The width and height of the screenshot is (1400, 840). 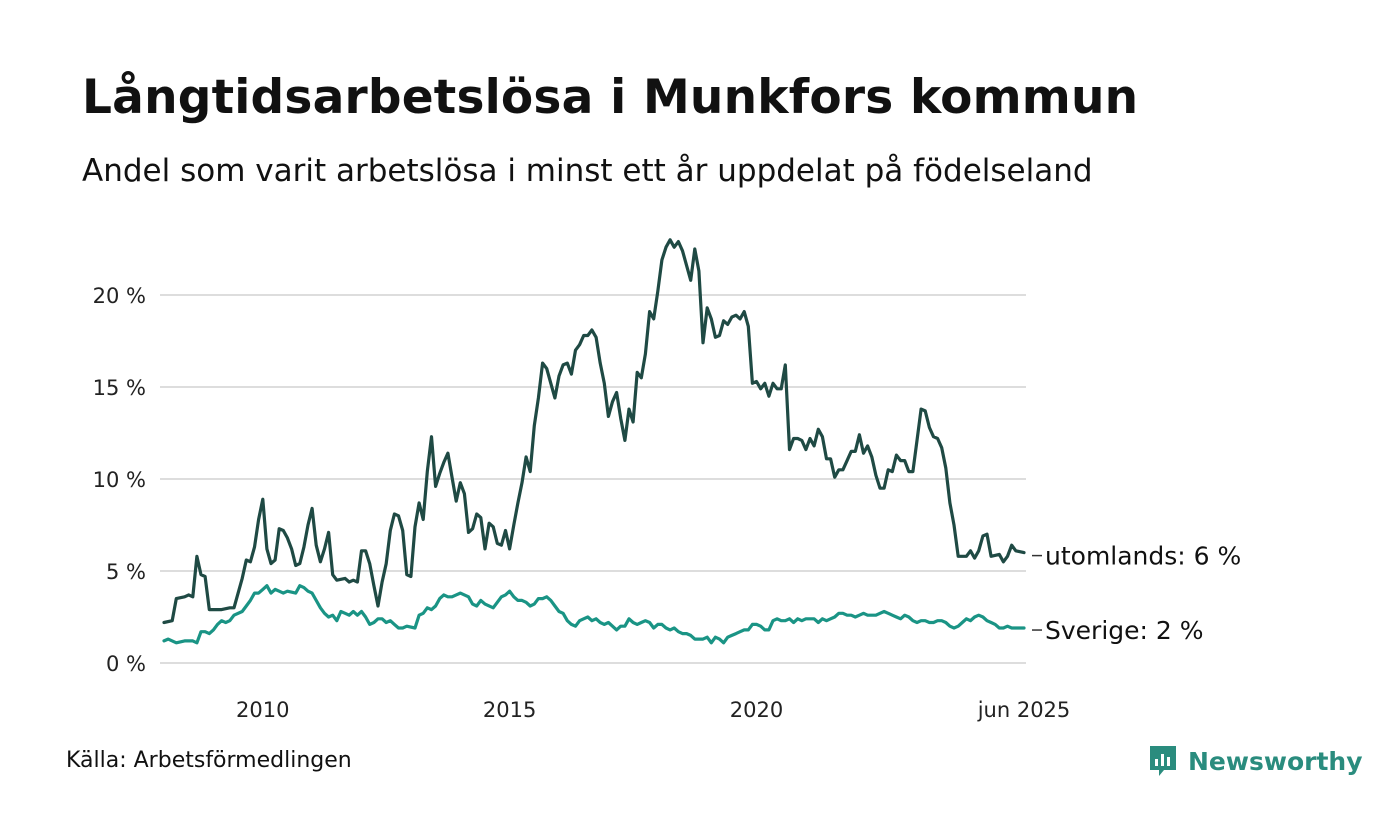 What do you see at coordinates (594, 614) in the screenshot?
I see `series-line-sverige` at bounding box center [594, 614].